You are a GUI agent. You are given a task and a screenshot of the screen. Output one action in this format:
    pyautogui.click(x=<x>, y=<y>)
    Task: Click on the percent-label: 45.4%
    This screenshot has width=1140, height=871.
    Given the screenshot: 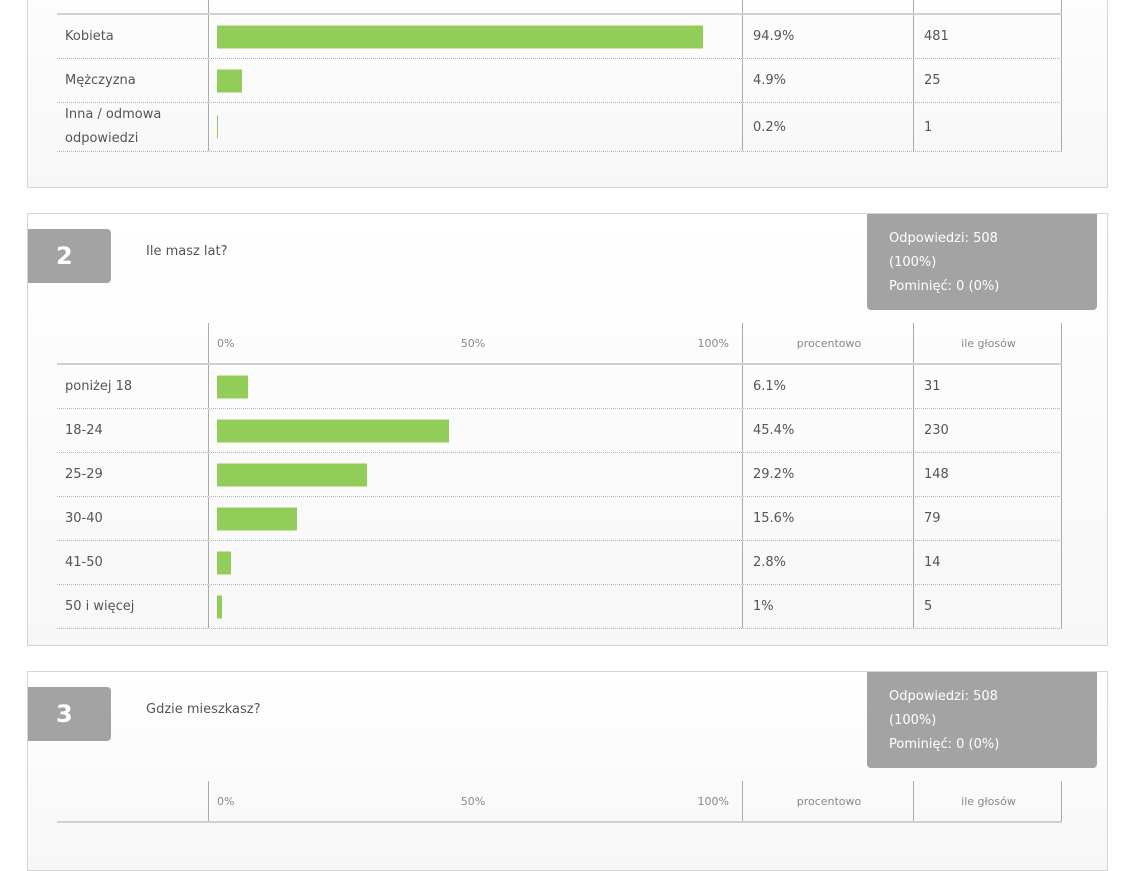 What is the action you would take?
    pyautogui.click(x=827, y=430)
    